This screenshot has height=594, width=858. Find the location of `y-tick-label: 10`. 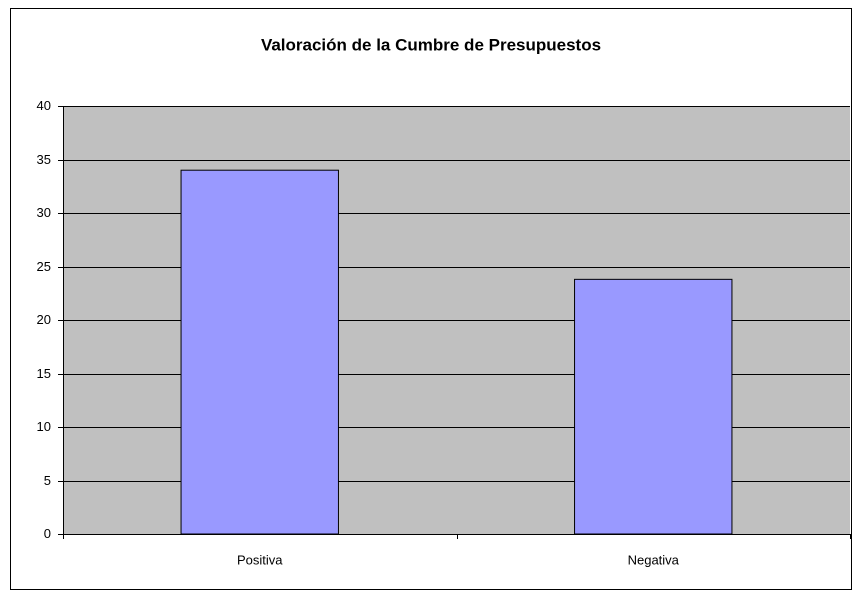

y-tick-label: 10 is located at coordinates (44, 426).